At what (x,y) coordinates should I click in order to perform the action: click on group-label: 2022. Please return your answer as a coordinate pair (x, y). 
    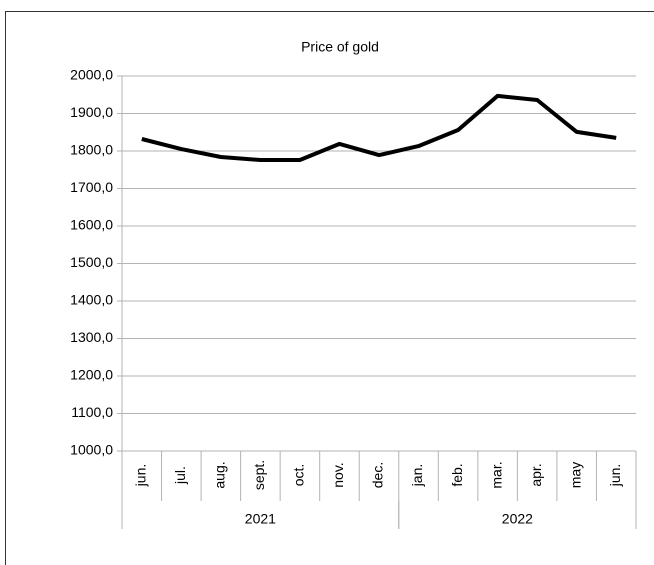
    Looking at the image, I should click on (517, 519).